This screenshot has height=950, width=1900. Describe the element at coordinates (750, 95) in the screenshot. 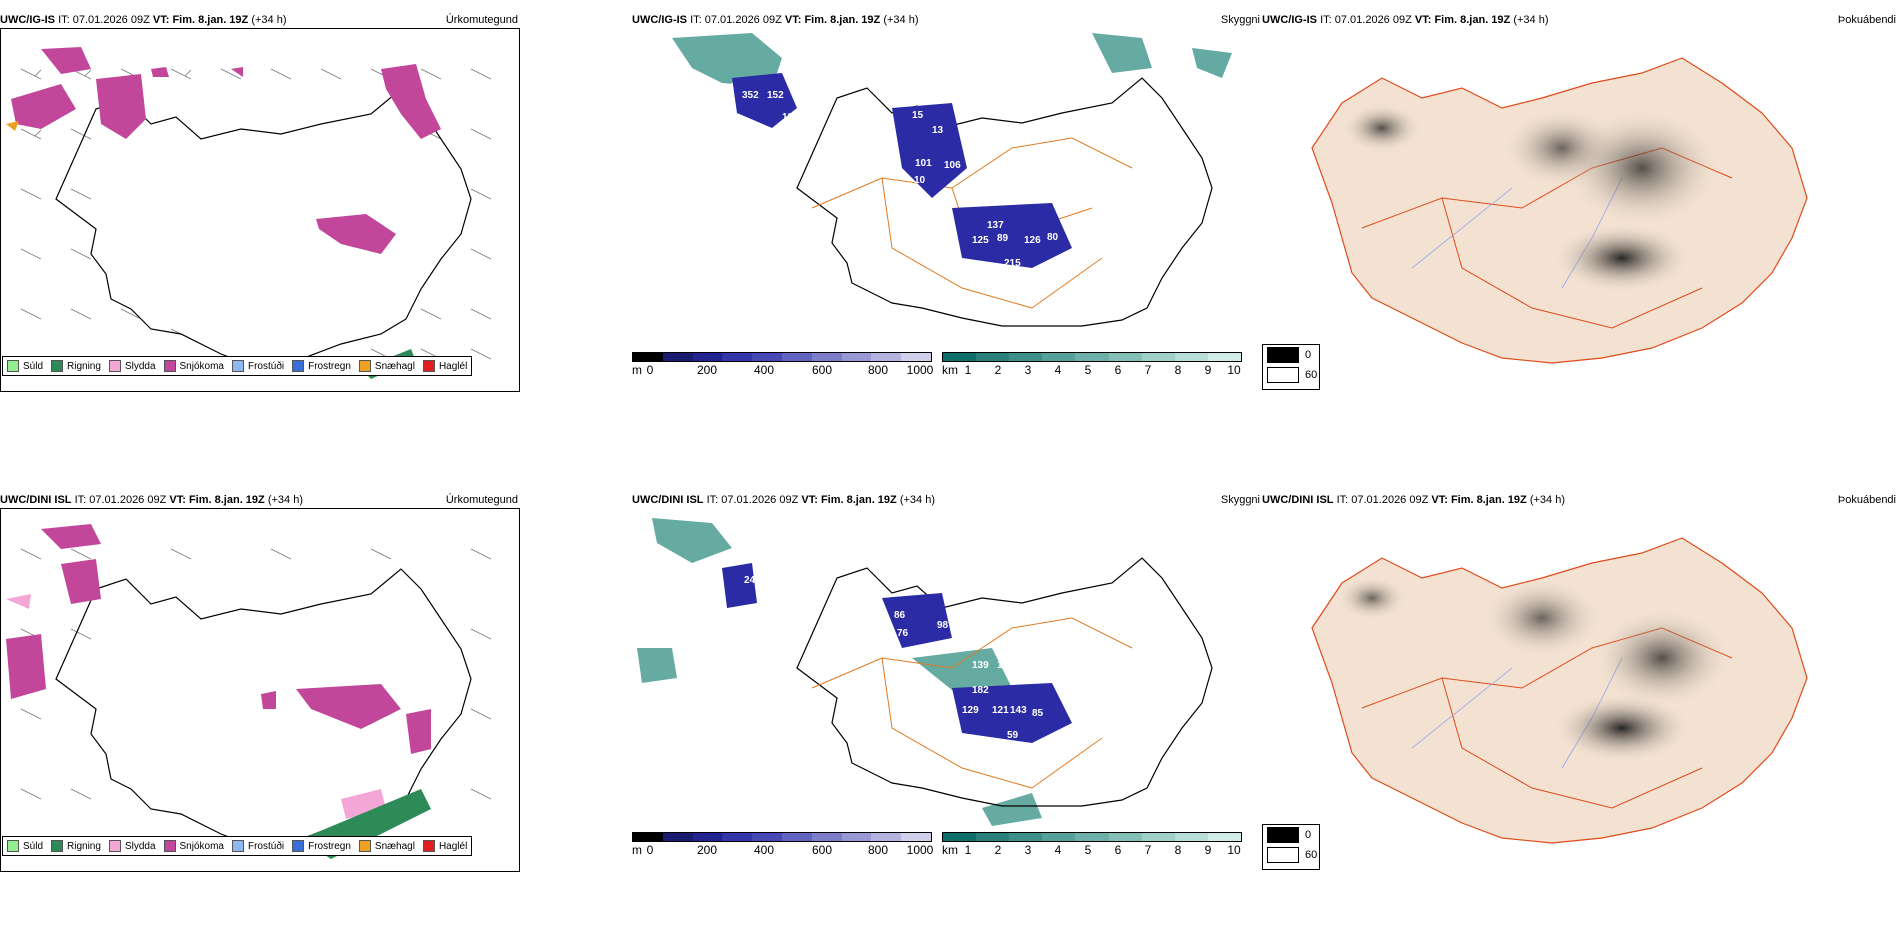

I see `visibility-value: 352` at that location.